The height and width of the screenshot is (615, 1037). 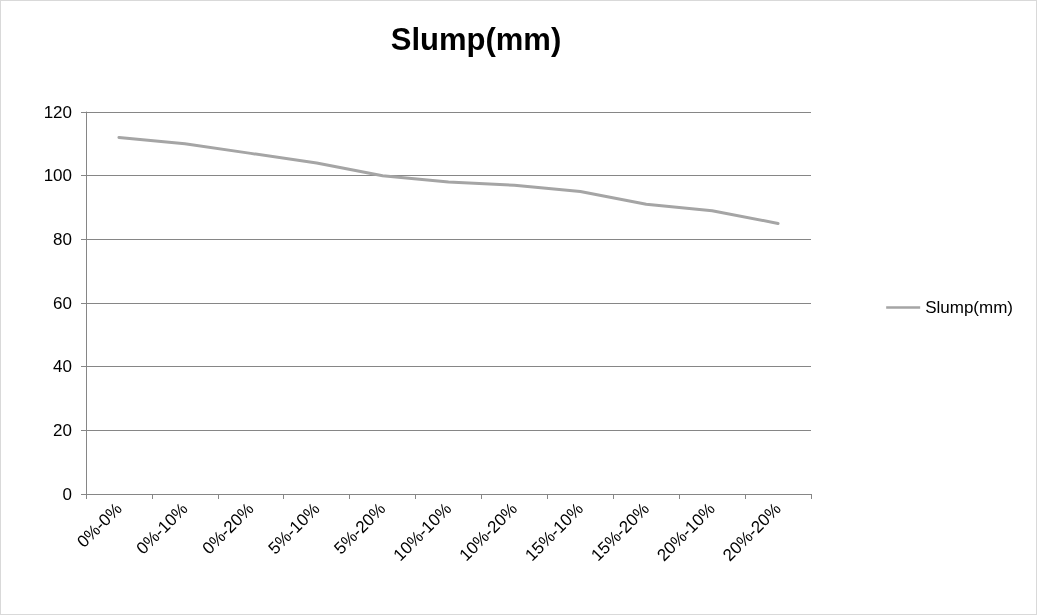 What do you see at coordinates (67, 494) in the screenshot?
I see `y-tick-label: 0` at bounding box center [67, 494].